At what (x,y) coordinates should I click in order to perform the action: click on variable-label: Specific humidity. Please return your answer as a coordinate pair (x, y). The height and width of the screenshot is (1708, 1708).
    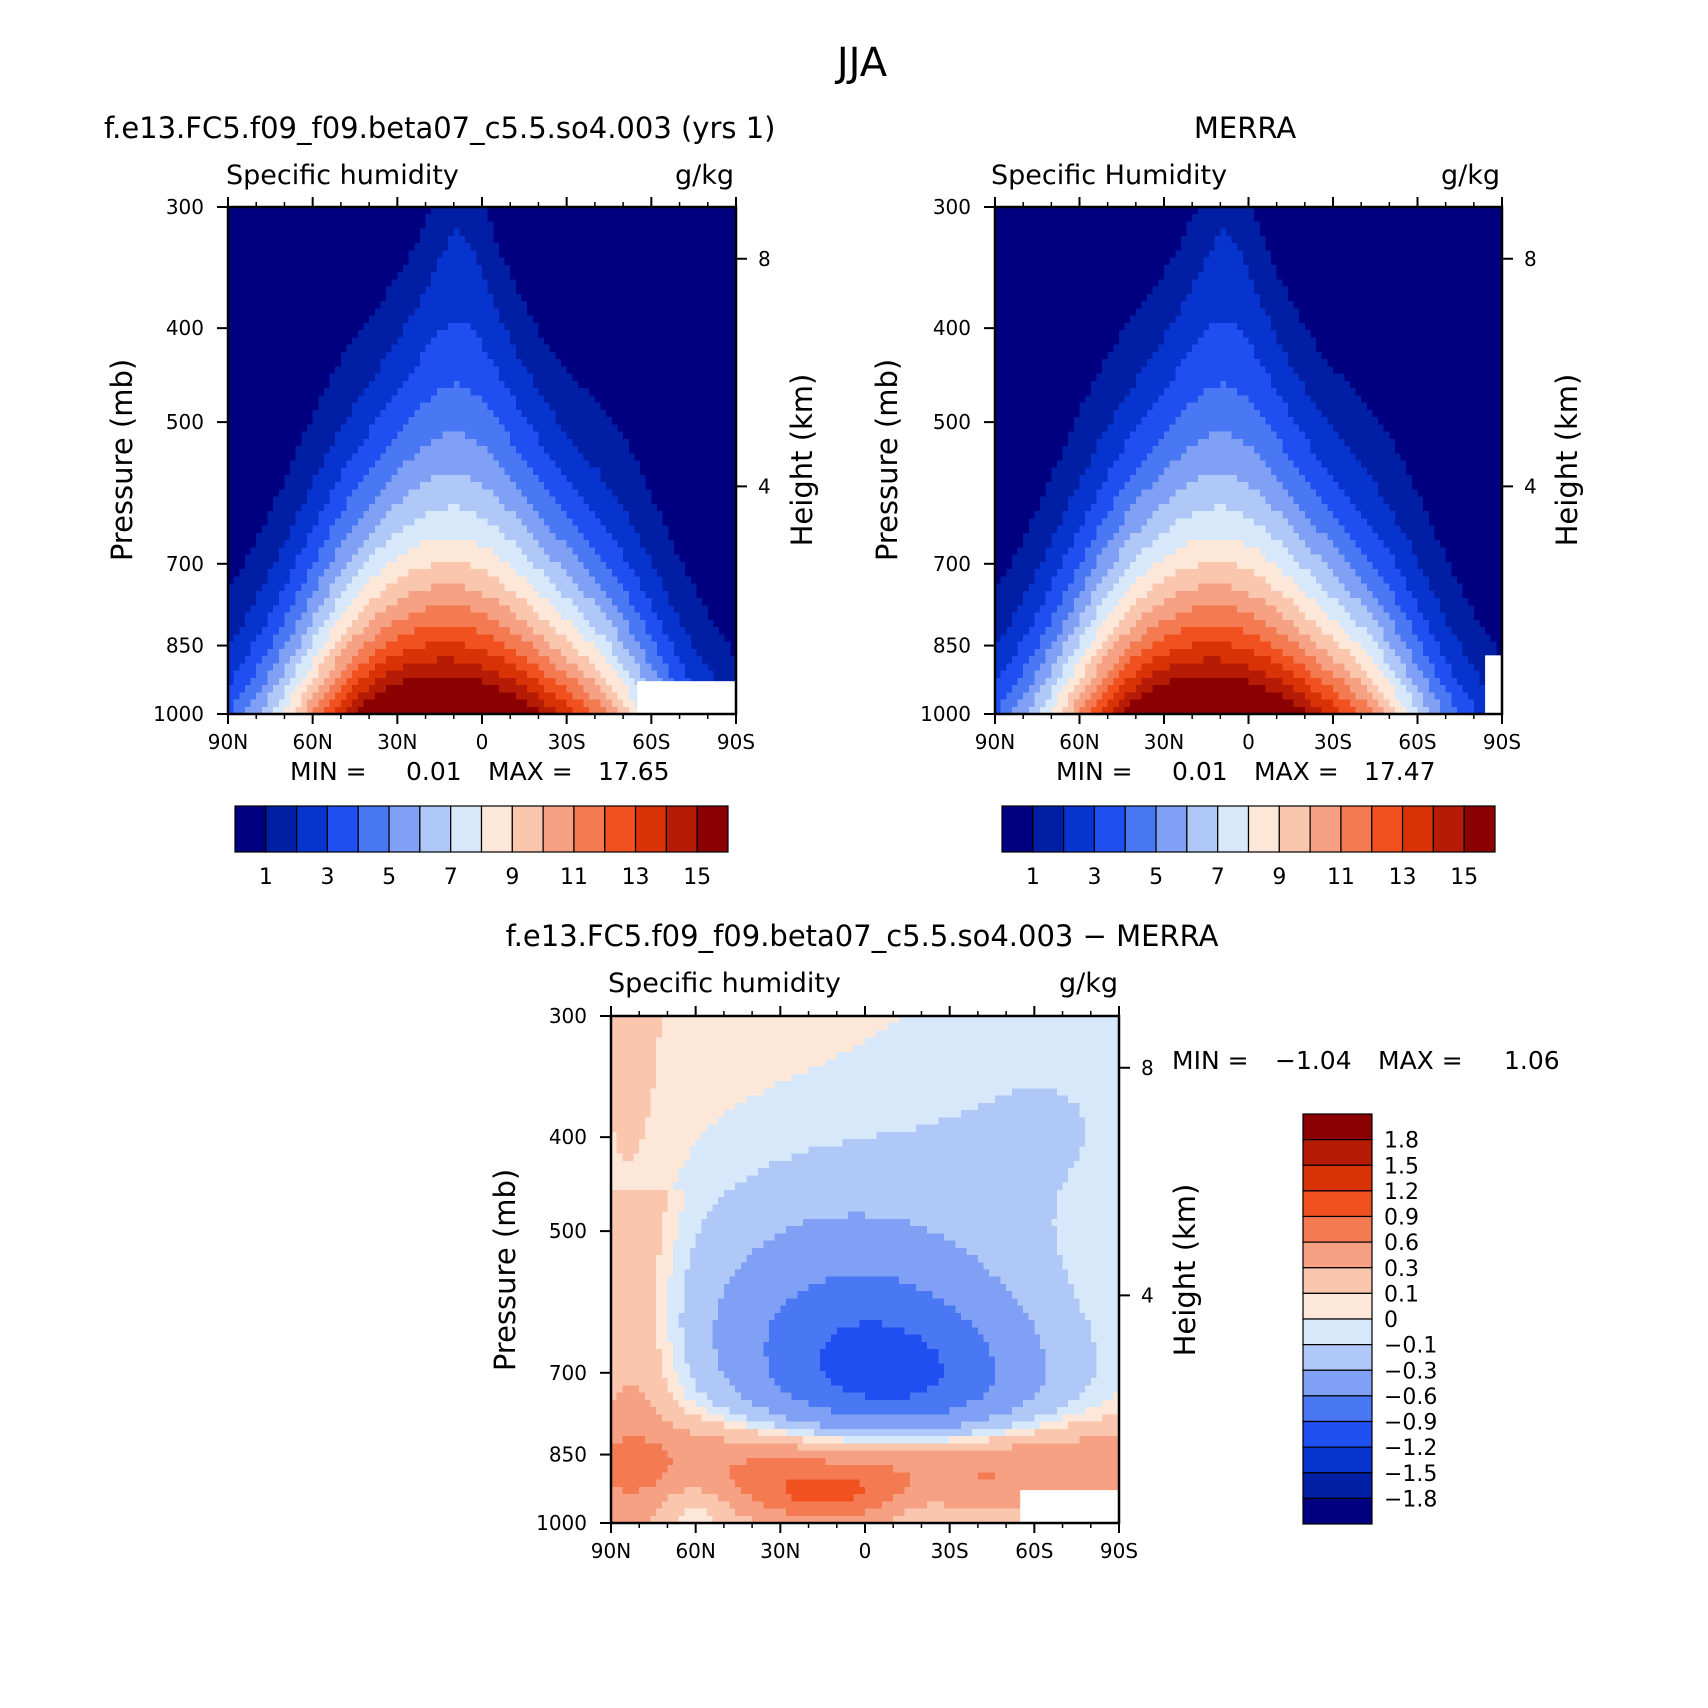
    Looking at the image, I should click on (724, 983).